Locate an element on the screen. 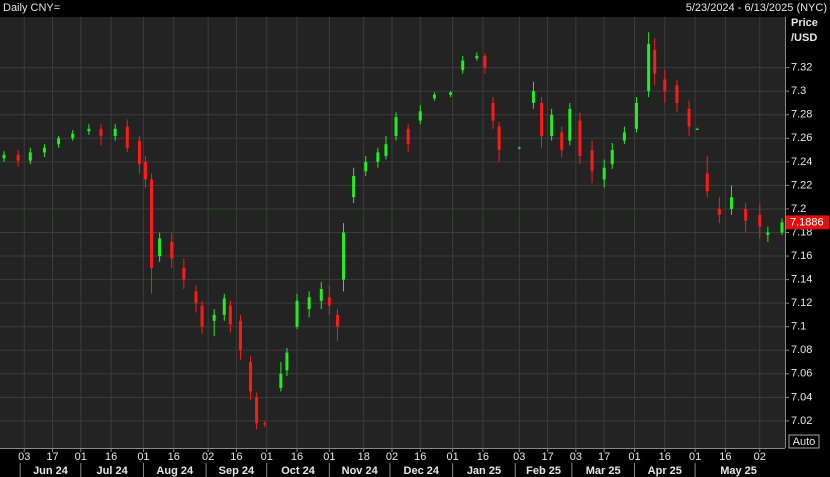 This screenshot has height=477, width=830. auto-button-label: Auto is located at coordinates (804, 442).